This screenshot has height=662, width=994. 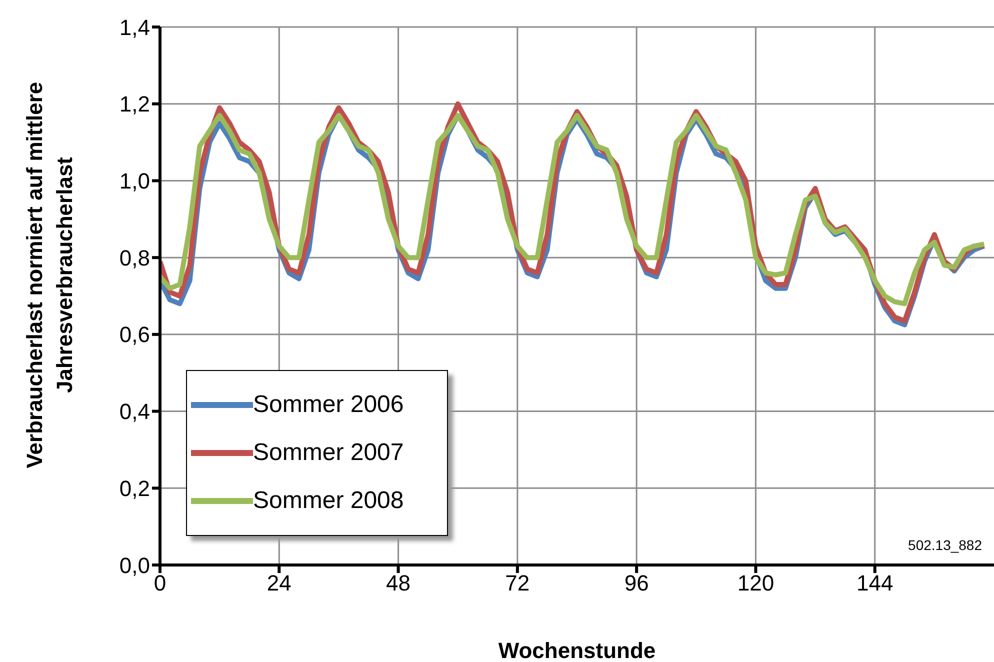 I want to click on legend-label: Sommer 2006, so click(x=328, y=405).